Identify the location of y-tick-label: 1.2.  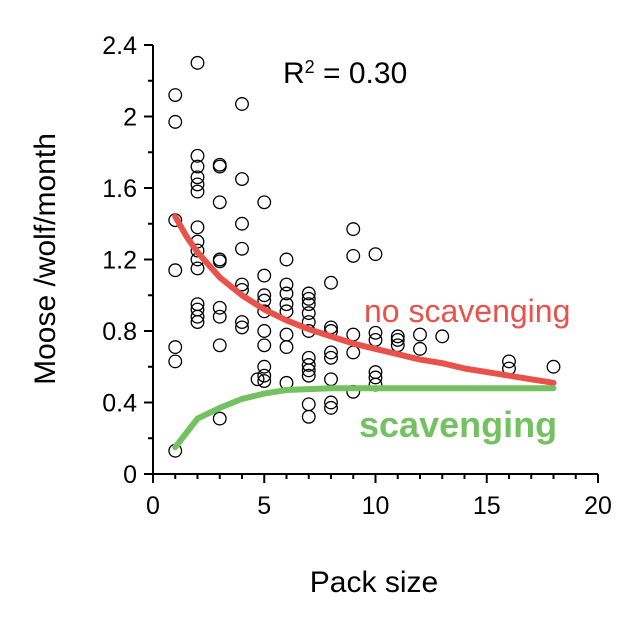
(119, 261).